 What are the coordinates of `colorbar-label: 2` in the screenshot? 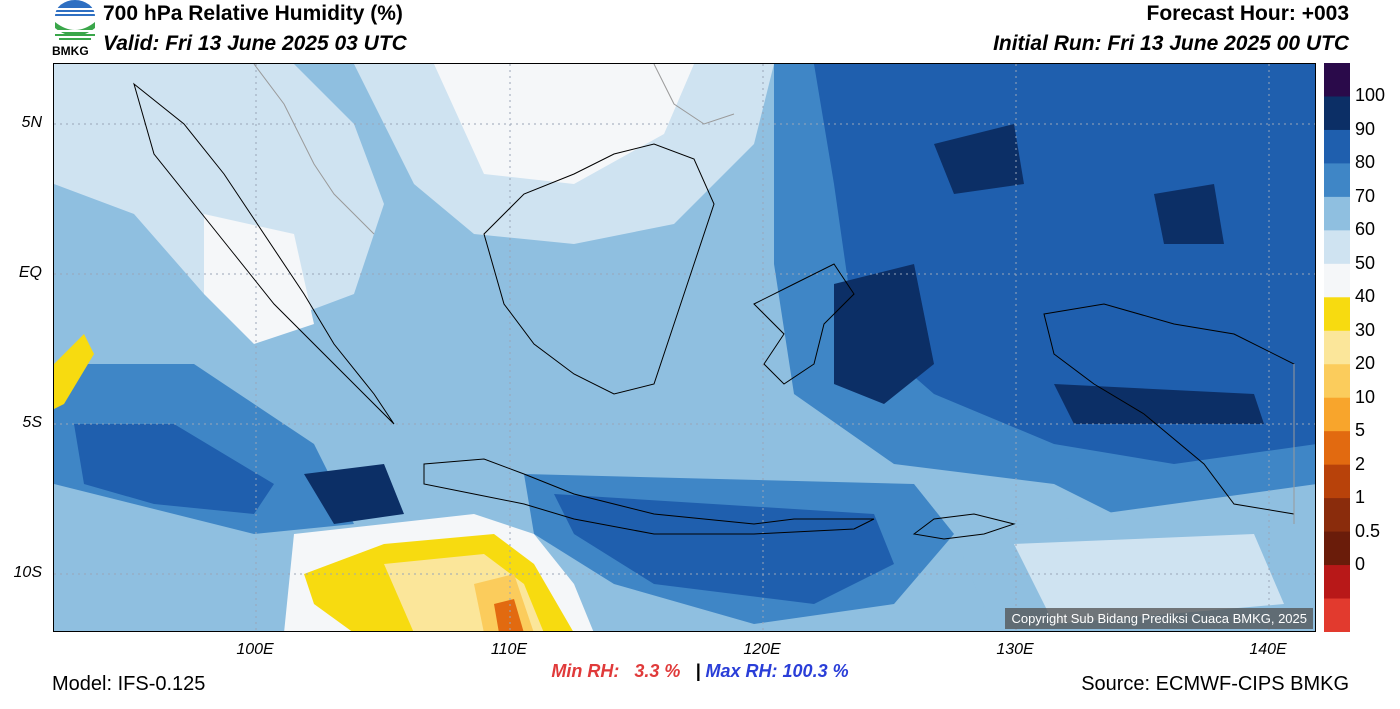 It's located at (1360, 463).